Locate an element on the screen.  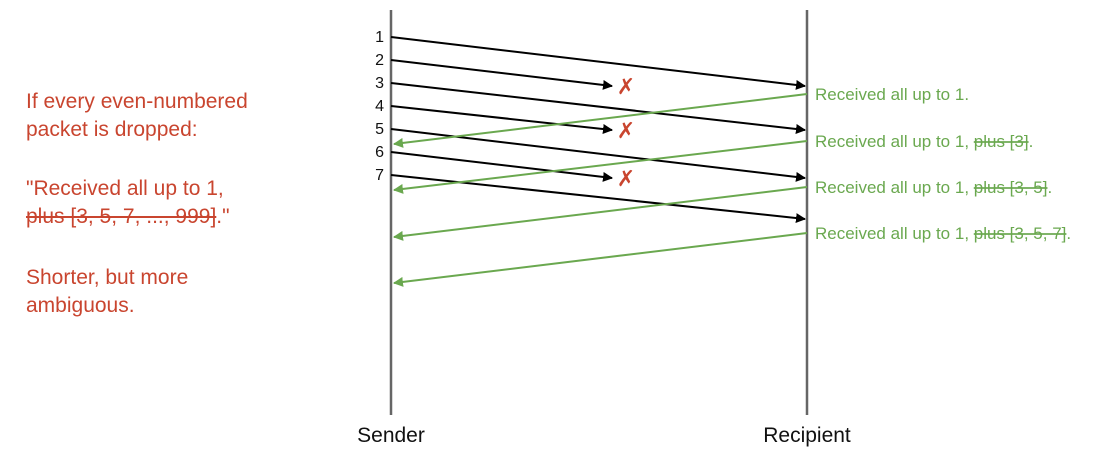
ack-label-4: Received all up to 1, plus [3, 5, 7]. is located at coordinates (943, 233).